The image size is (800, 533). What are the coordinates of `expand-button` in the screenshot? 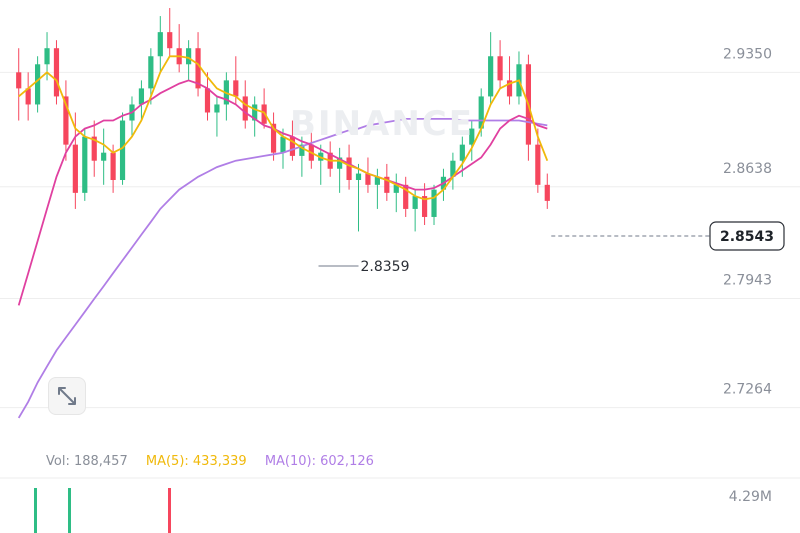 It's located at (67, 396).